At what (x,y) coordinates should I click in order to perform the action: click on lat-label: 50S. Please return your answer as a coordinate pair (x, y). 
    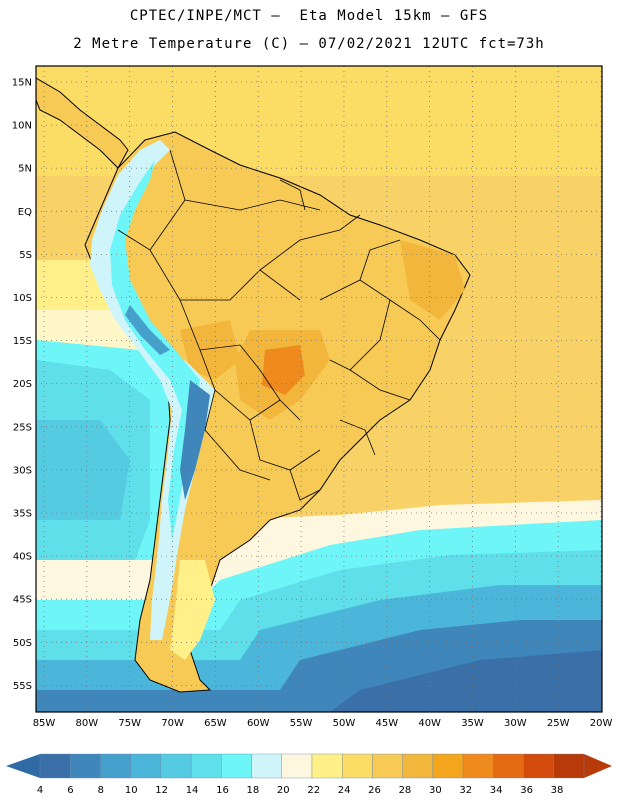
    Looking at the image, I should click on (22, 643).